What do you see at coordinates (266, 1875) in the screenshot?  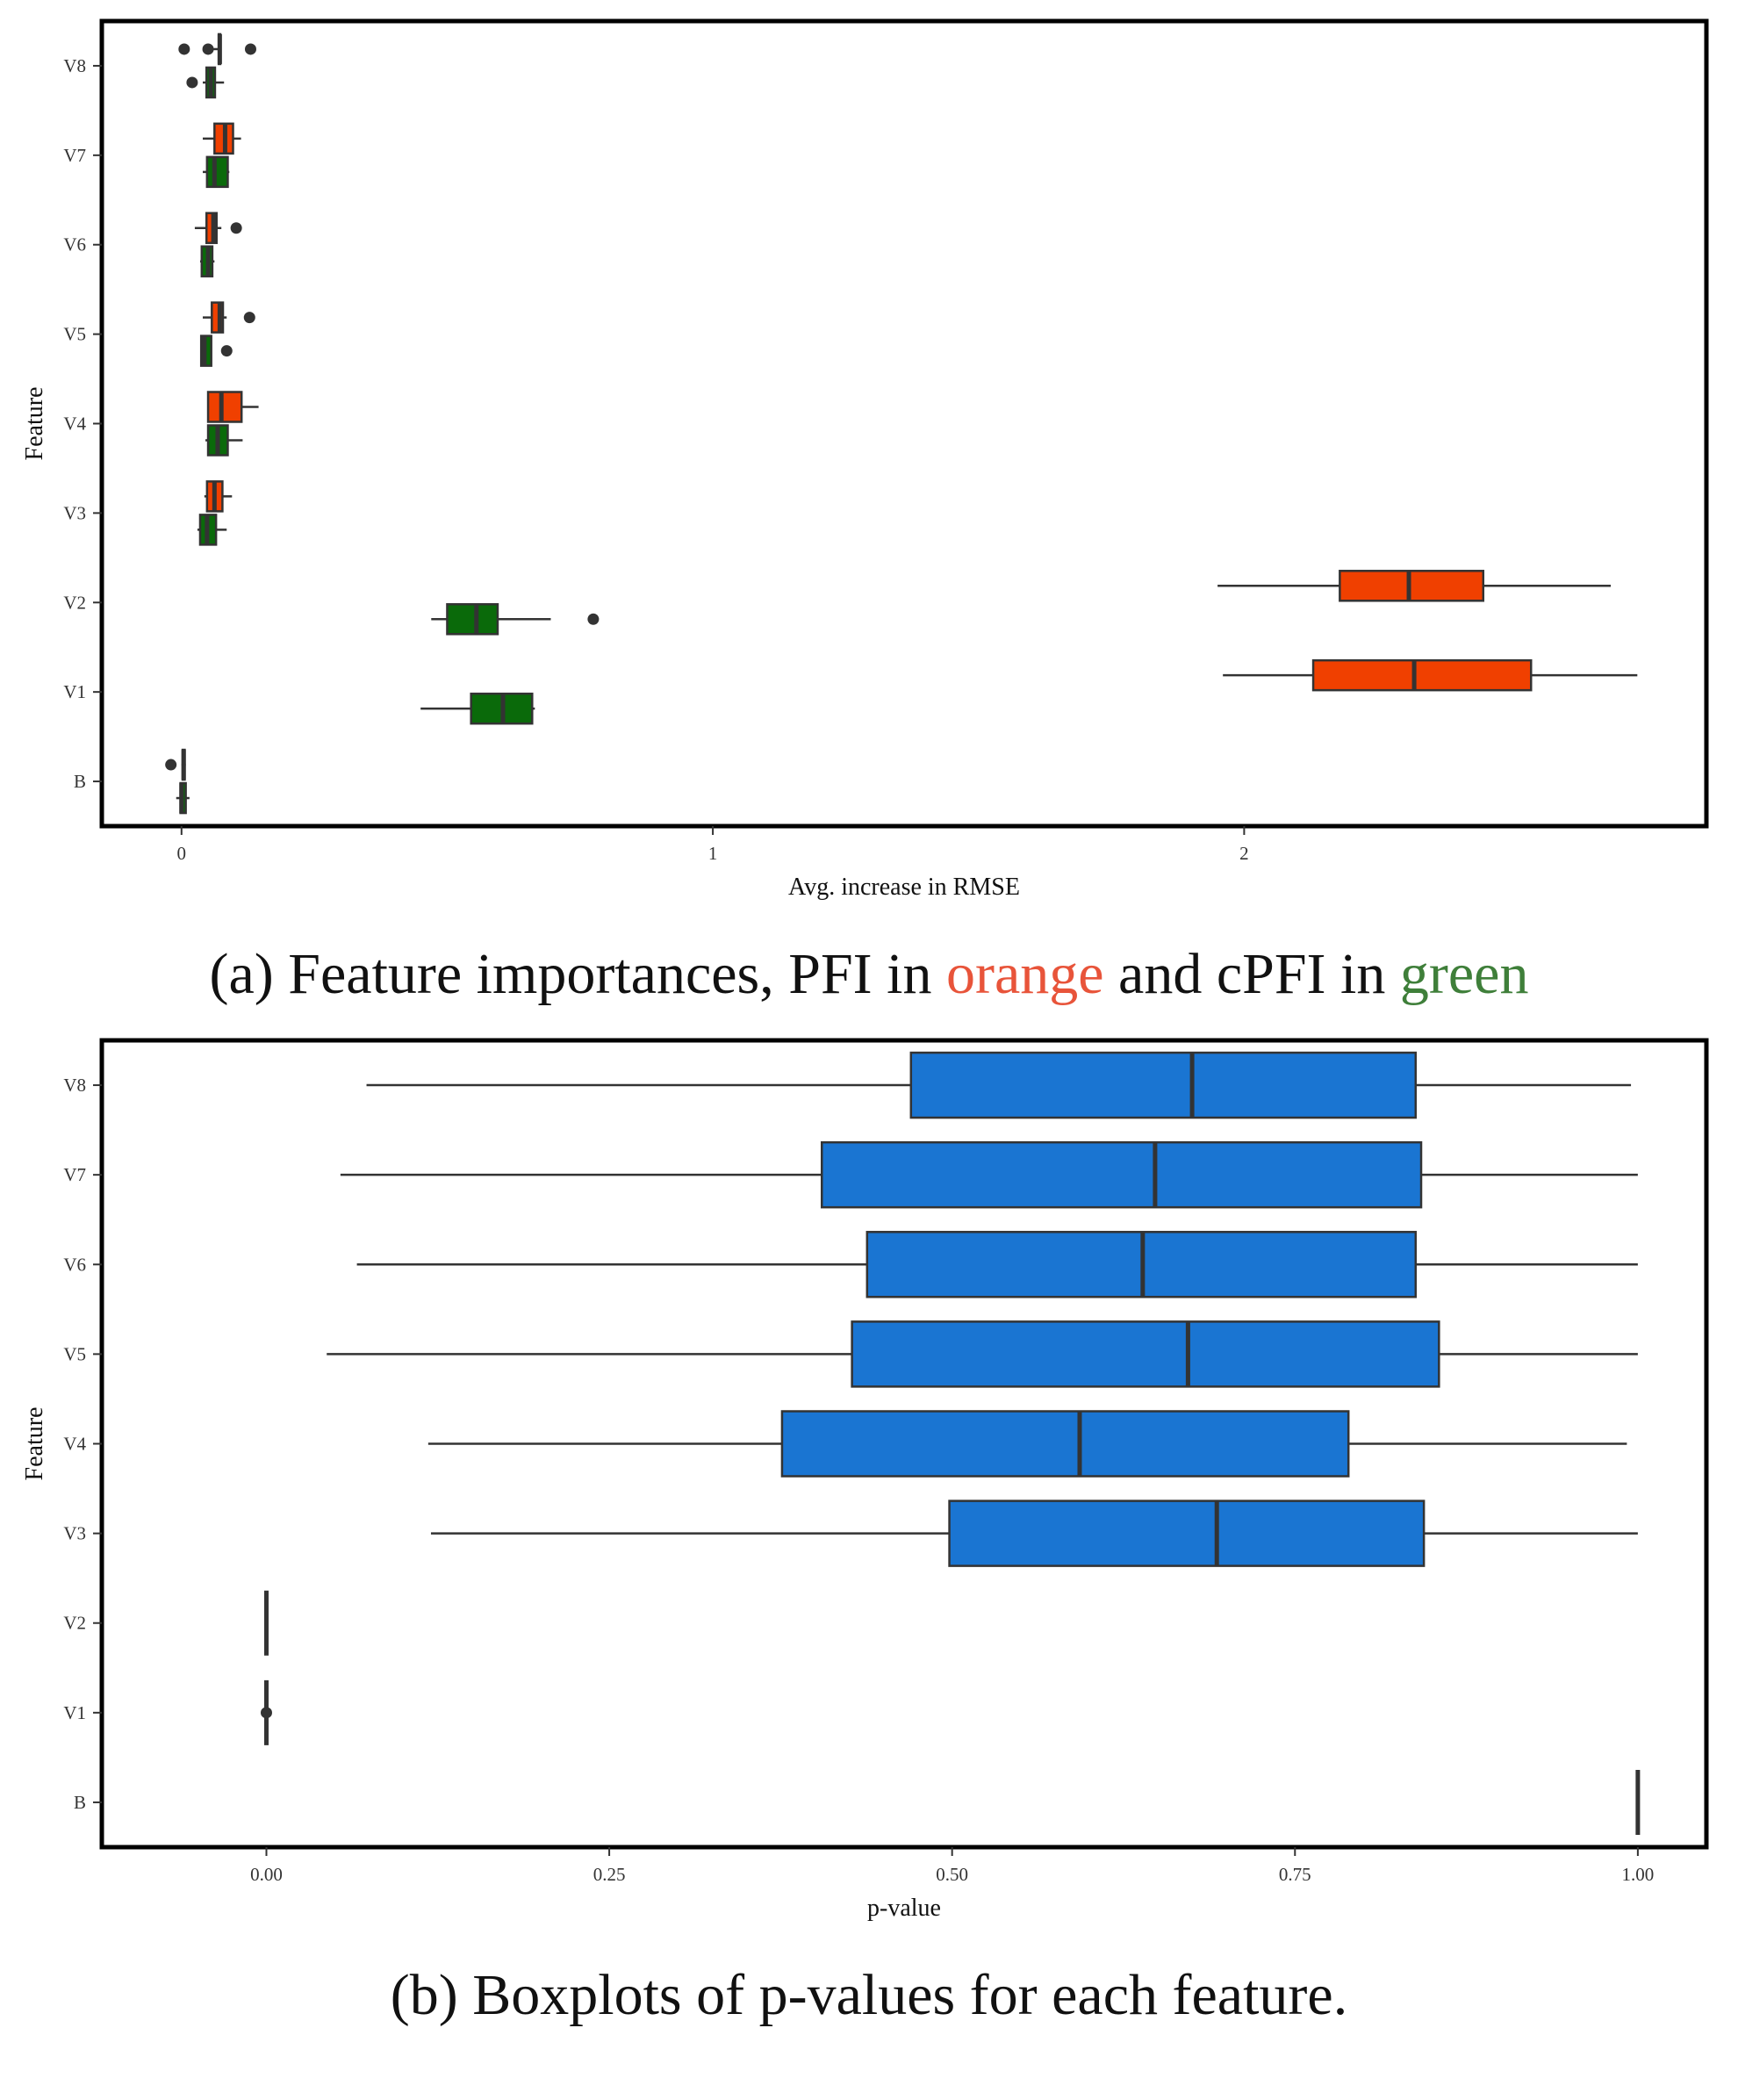 I see `x-tick-label: 0.00` at bounding box center [266, 1875].